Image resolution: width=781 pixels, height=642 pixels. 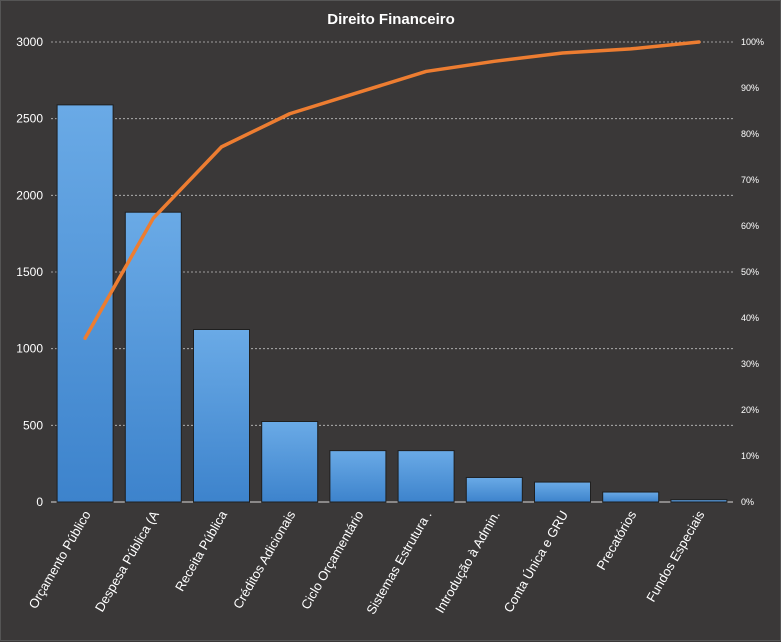 I want to click on y2-tick-label: 60%, so click(x=750, y=226).